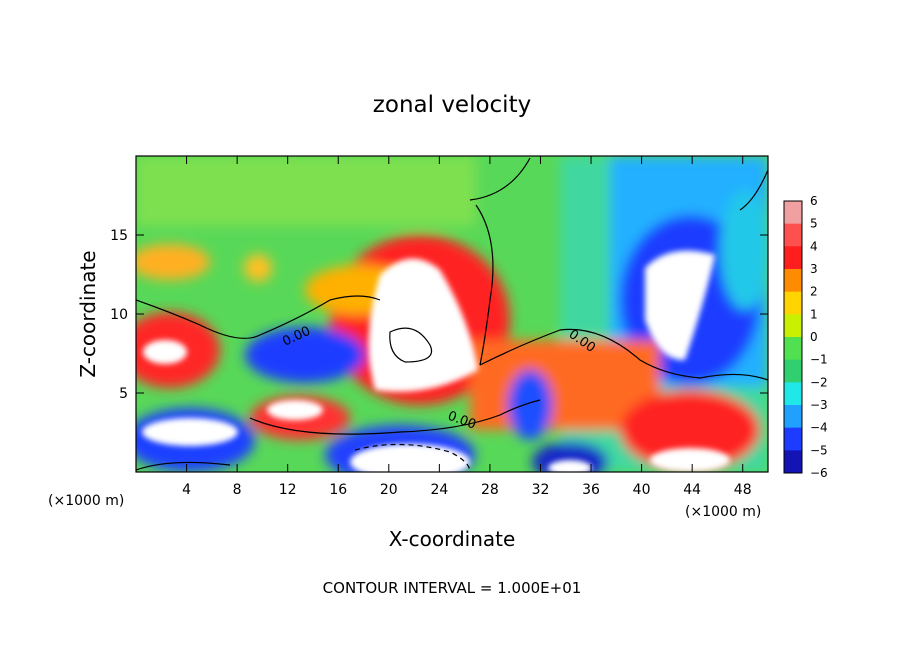  Describe the element at coordinates (814, 337) in the screenshot. I see `colorbar-label: 0` at that location.